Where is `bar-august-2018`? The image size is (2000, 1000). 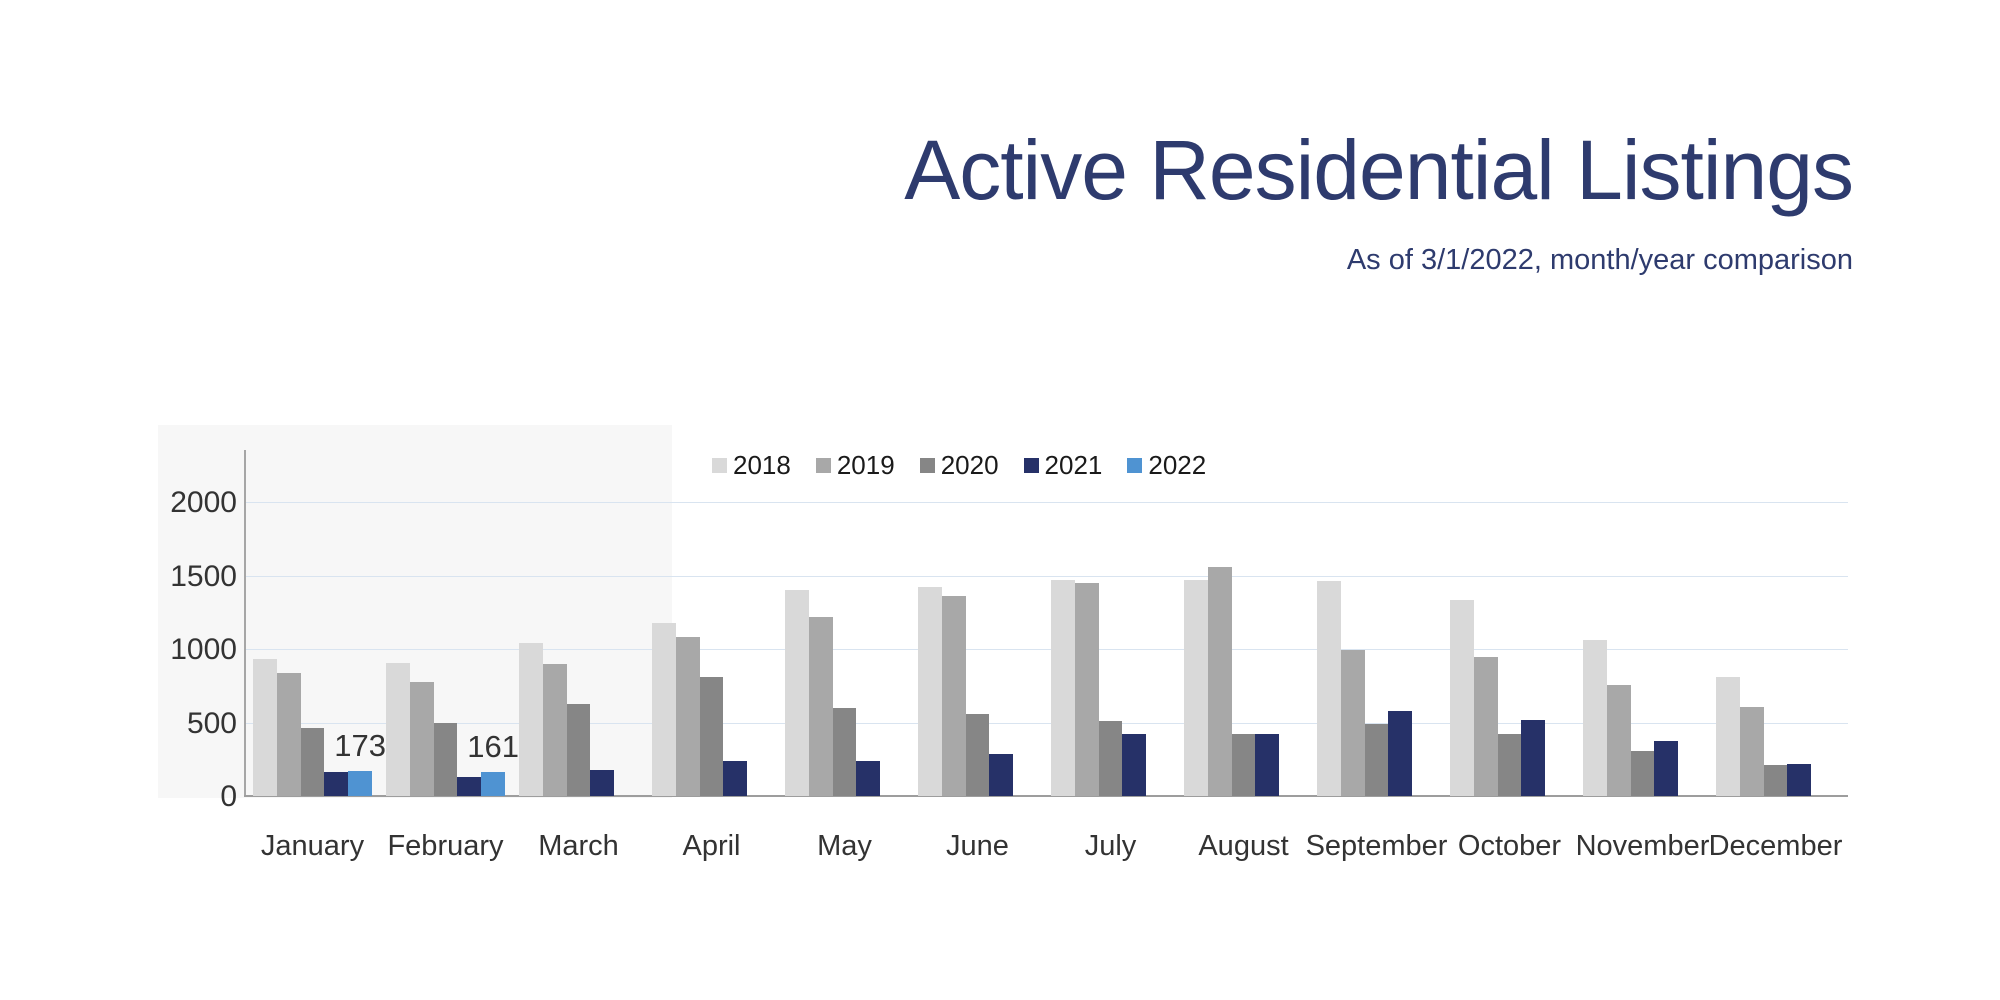
bar-august-2018 is located at coordinates (1196, 687).